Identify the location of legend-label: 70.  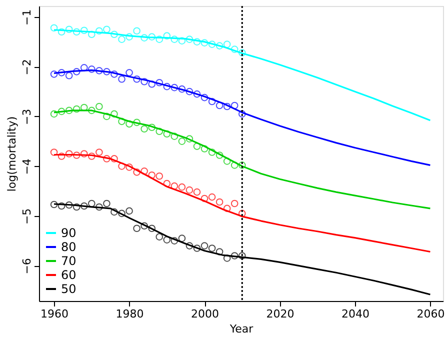
(68, 261).